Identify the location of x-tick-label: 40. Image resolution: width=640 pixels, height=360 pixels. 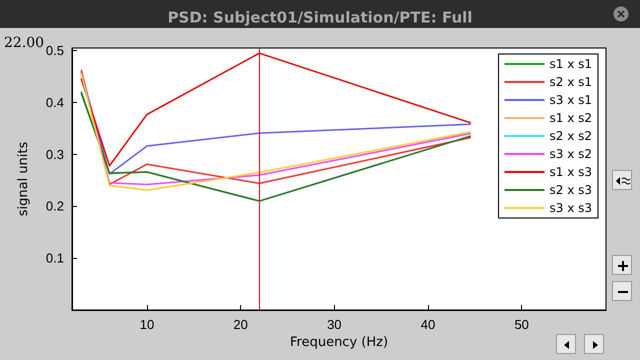
(428, 324).